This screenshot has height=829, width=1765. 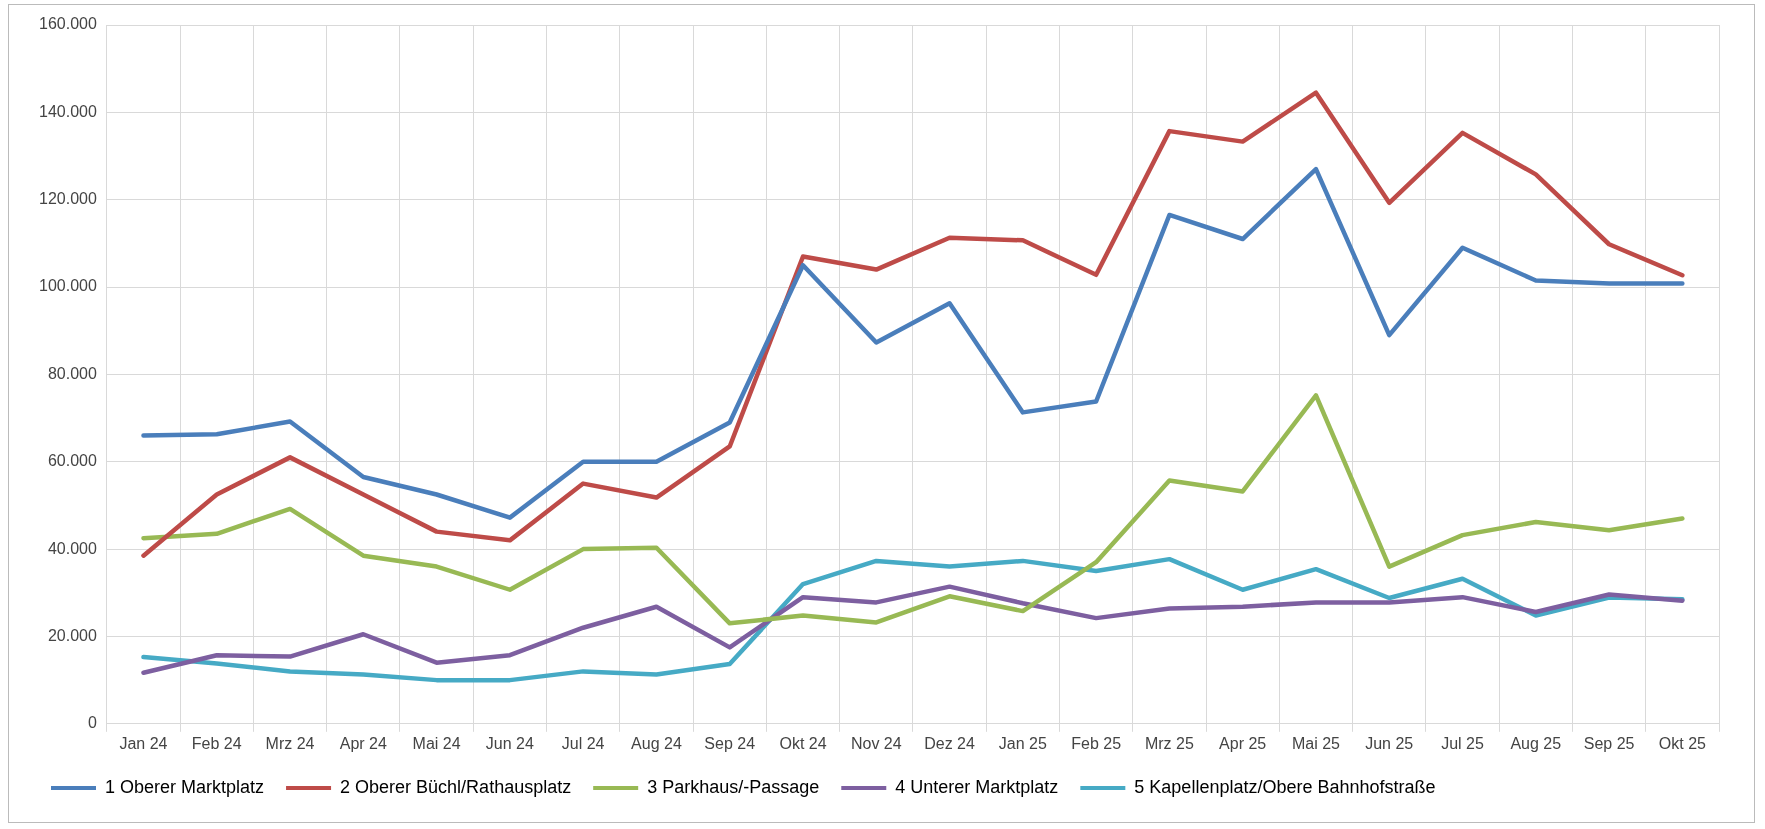 I want to click on y-tick-label: 160.000, so click(x=67, y=24).